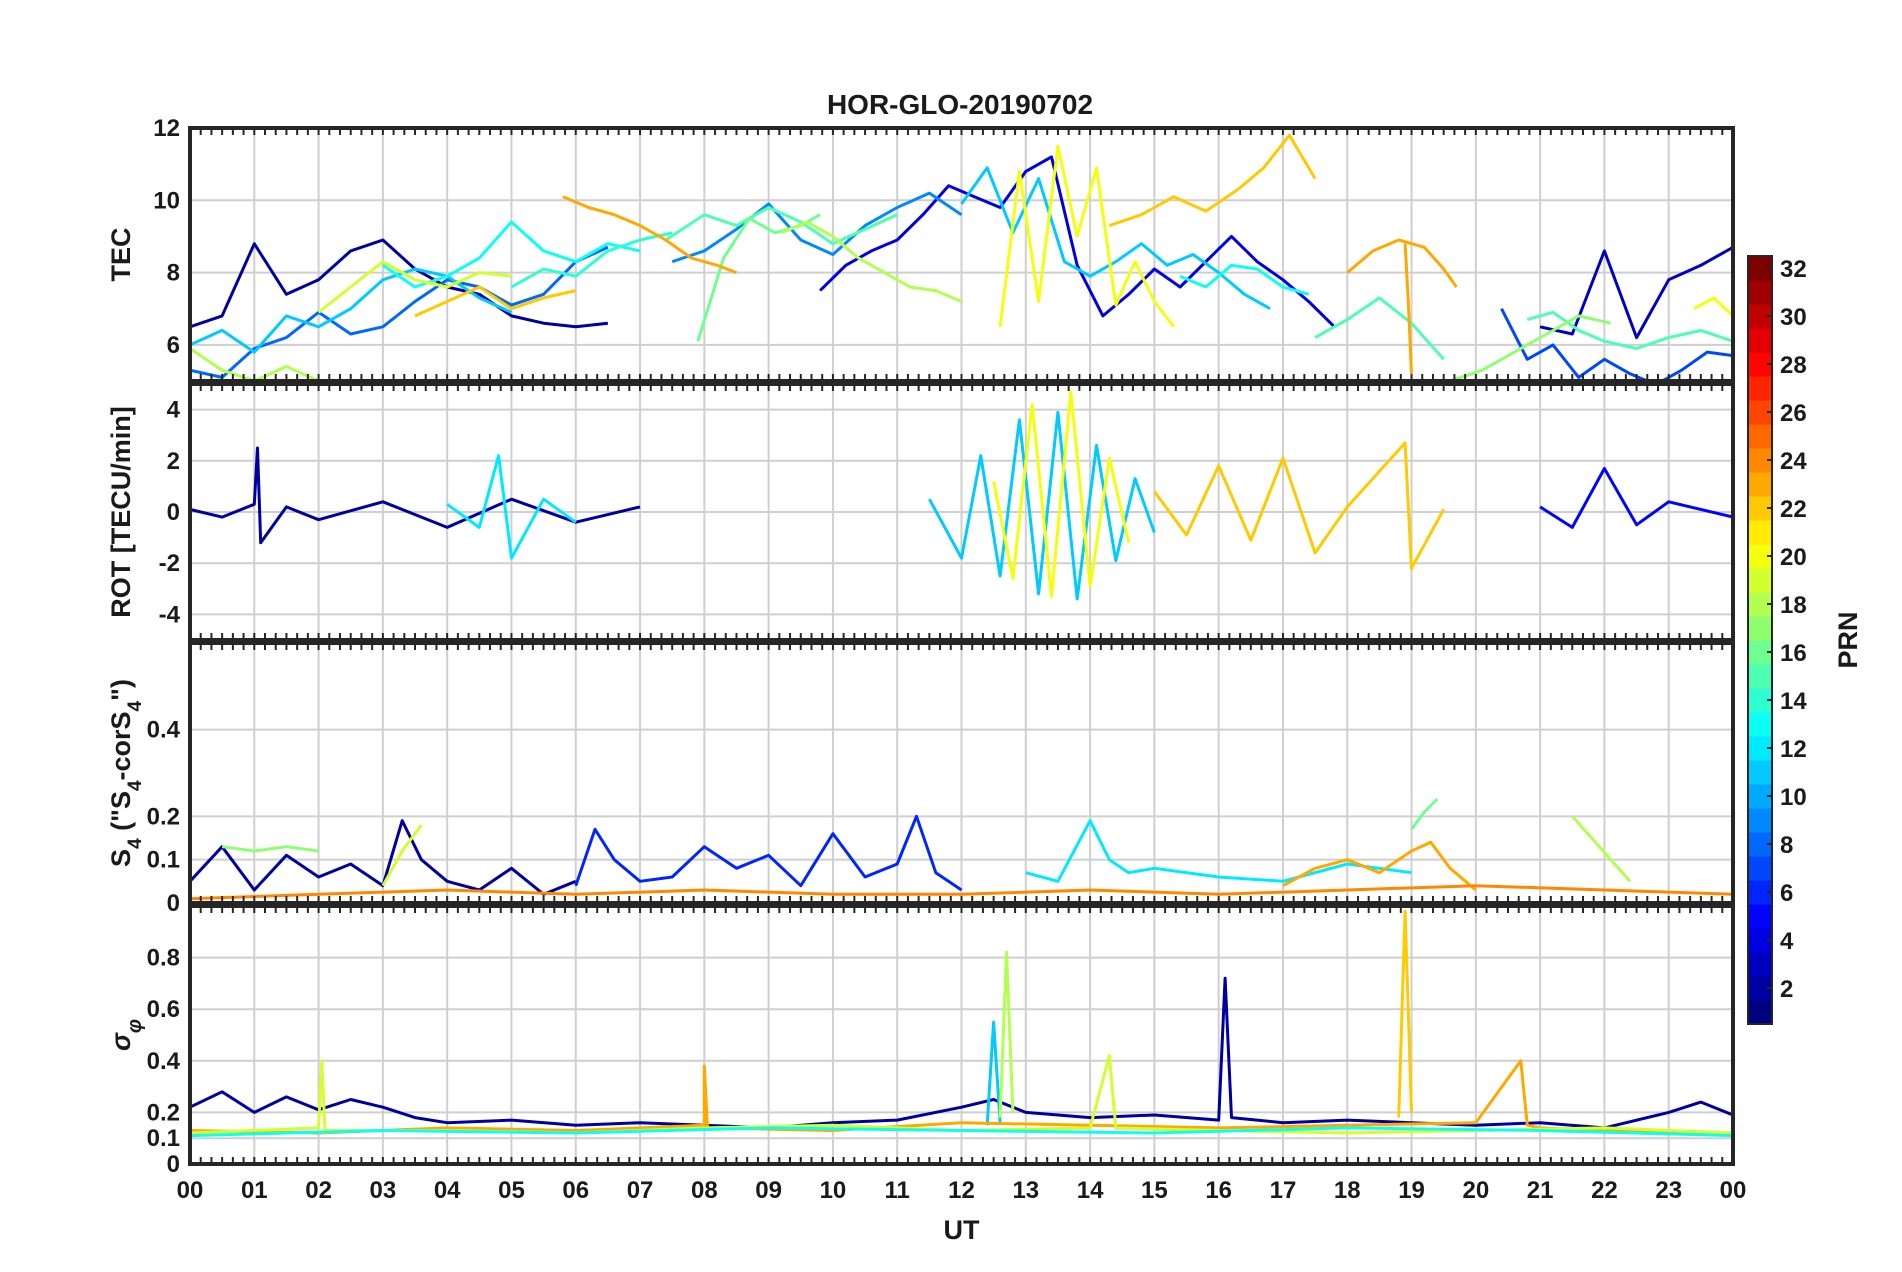 This screenshot has height=1272, width=1902. I want to click on colorbar-tick-label: 32, so click(1793, 269).